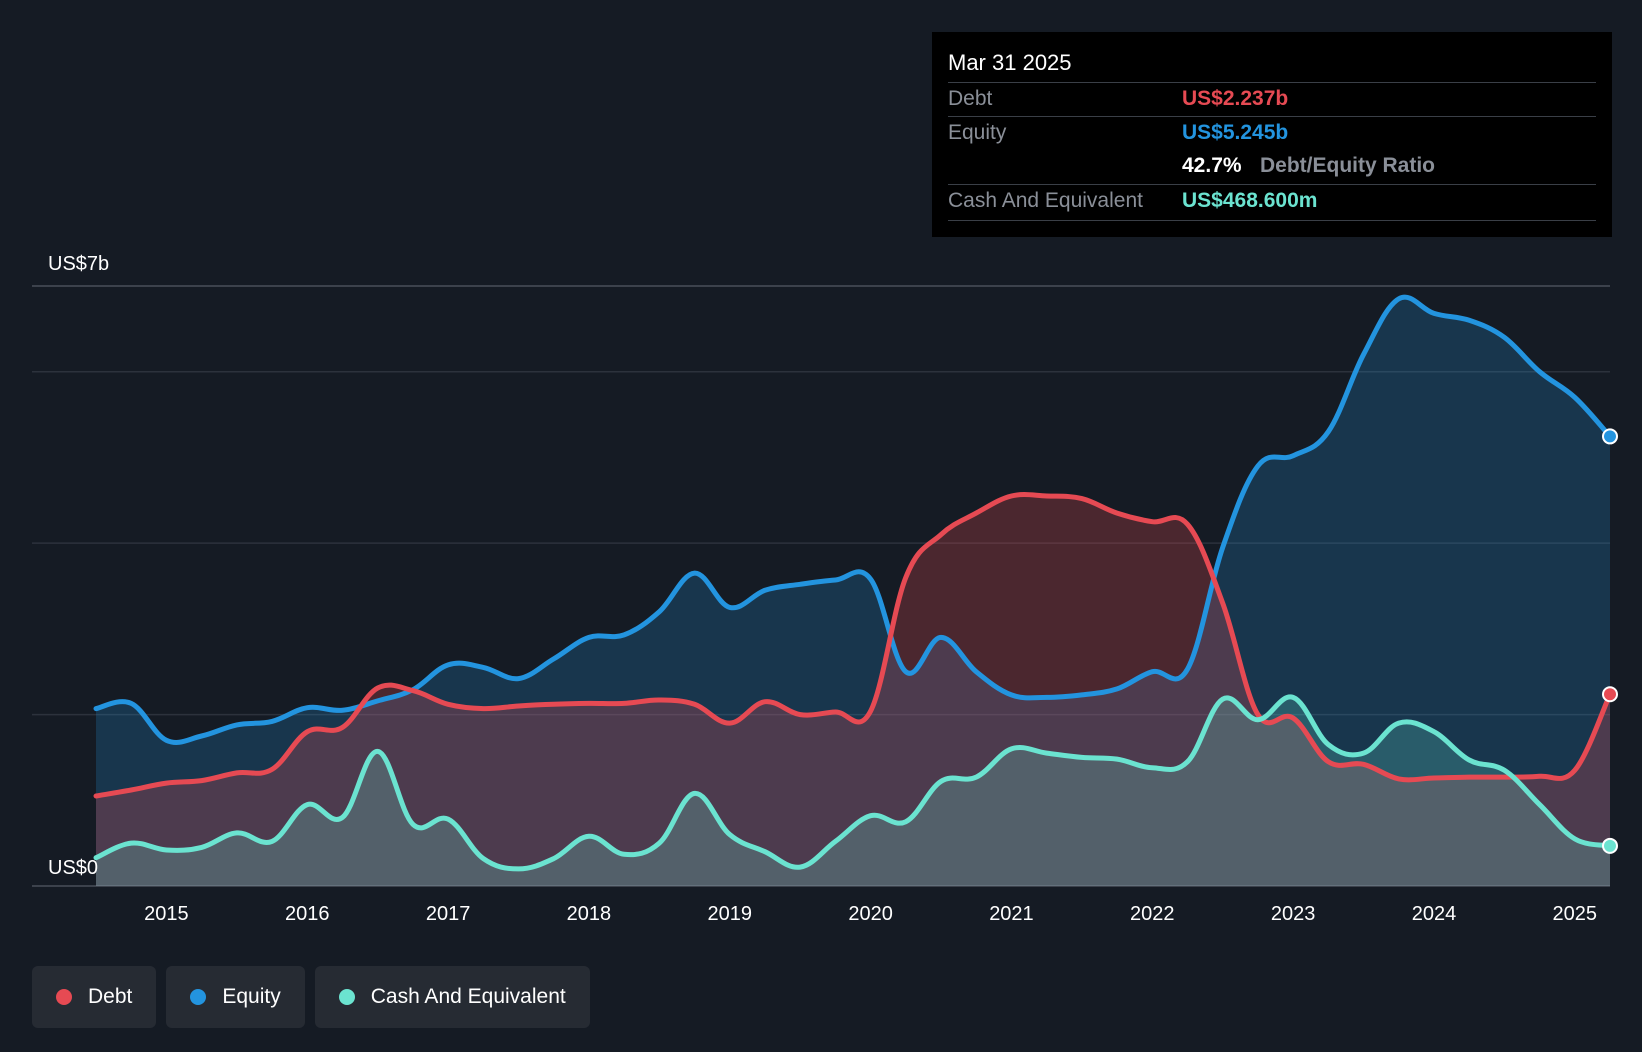 The width and height of the screenshot is (1642, 1052). Describe the element at coordinates (1250, 200) in the screenshot. I see `tooltip-cash-value: US$468.600m` at that location.